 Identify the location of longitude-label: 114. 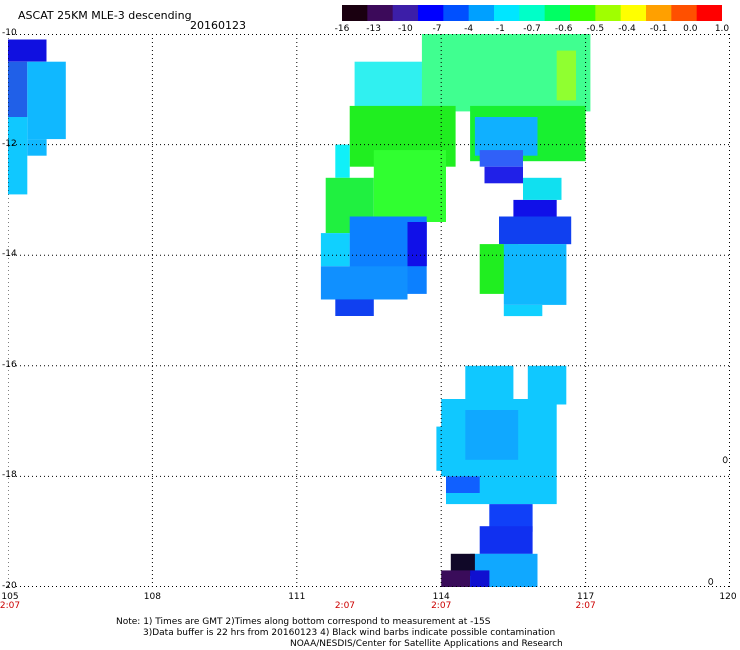
(441, 597).